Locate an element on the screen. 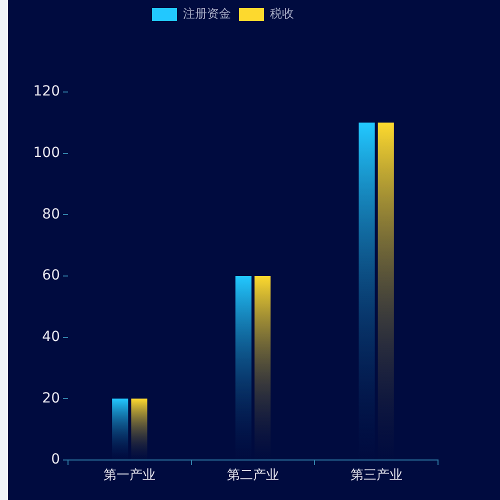 This screenshot has height=500, width=500. y-tick-label: 80 is located at coordinates (51, 214).